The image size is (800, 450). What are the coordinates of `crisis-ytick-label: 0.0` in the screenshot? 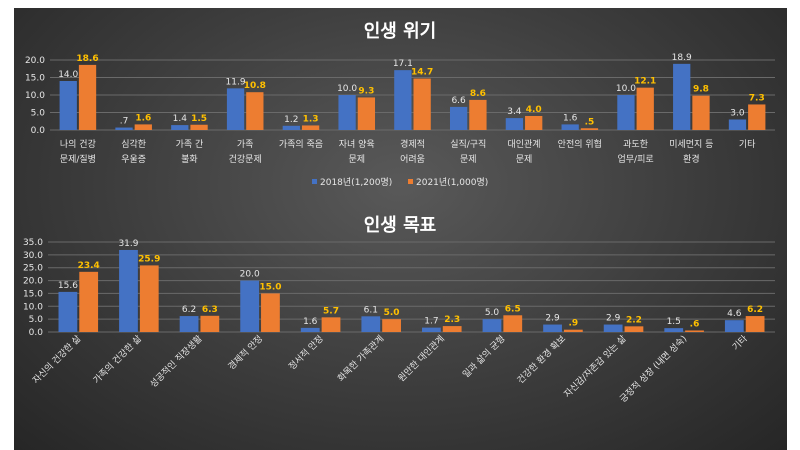 It's located at (38, 131).